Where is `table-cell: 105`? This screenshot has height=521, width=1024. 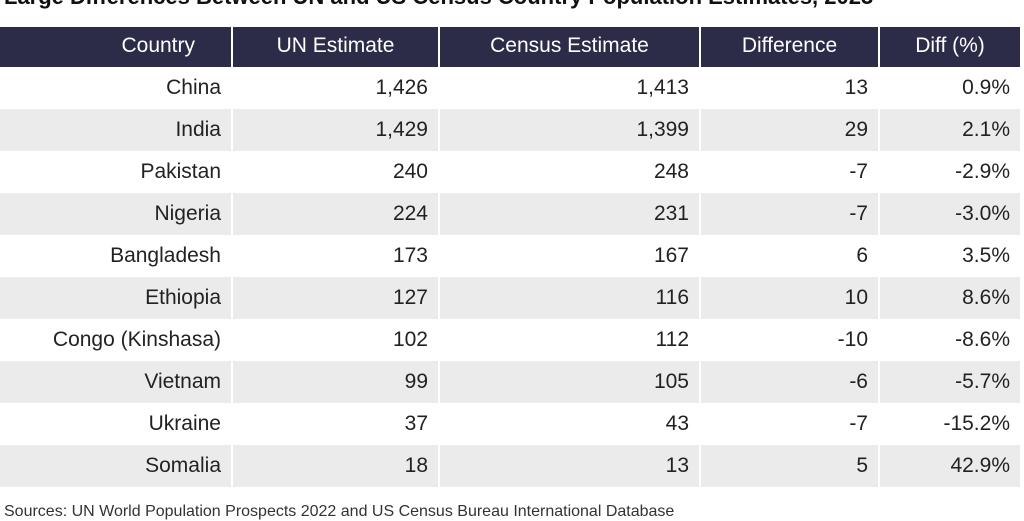 table-cell: 105 is located at coordinates (570, 382).